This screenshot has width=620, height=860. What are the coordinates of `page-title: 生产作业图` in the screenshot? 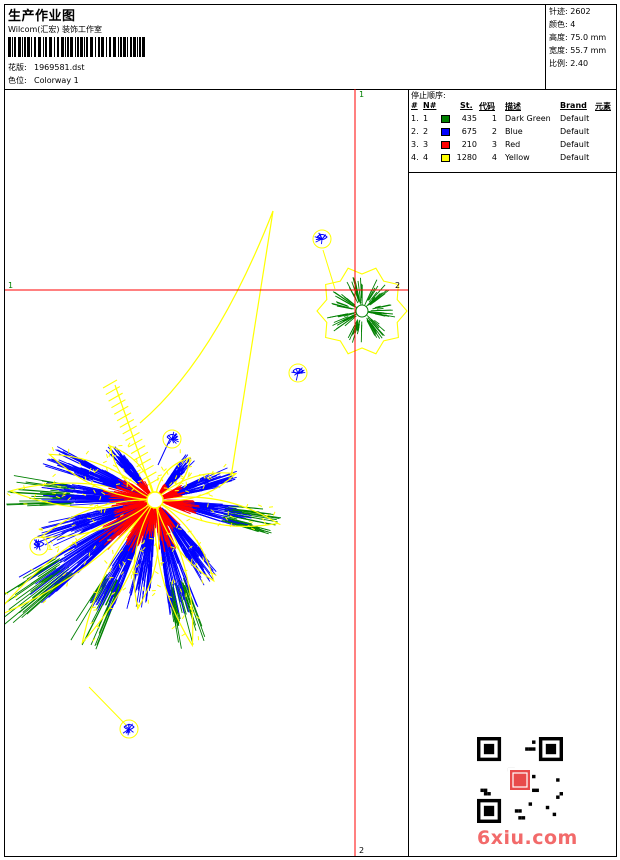 It's located at (42, 16).